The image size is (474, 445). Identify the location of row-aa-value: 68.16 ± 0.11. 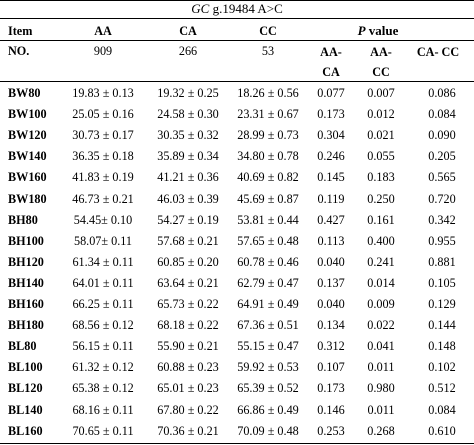
(103, 409).